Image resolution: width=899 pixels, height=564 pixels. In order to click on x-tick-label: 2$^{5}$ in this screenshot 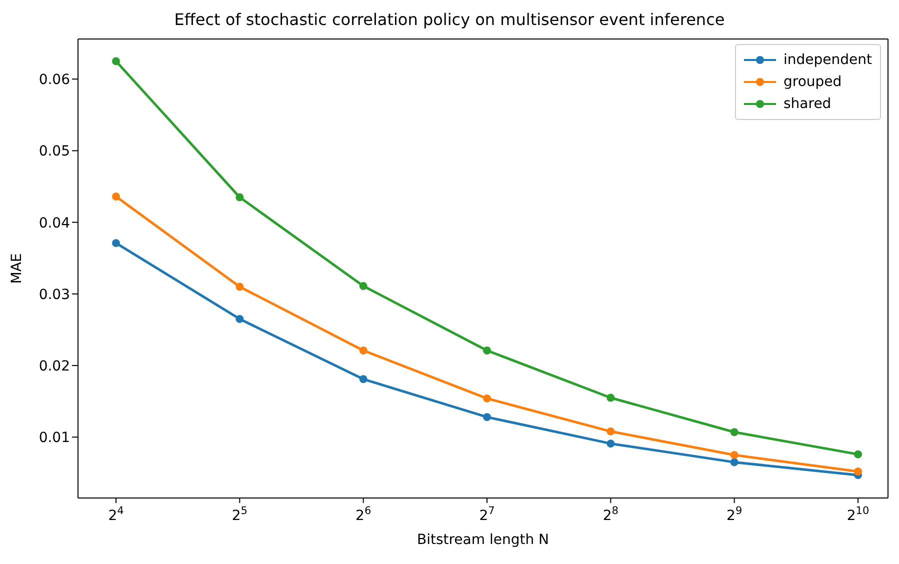, I will do `click(240, 514)`.